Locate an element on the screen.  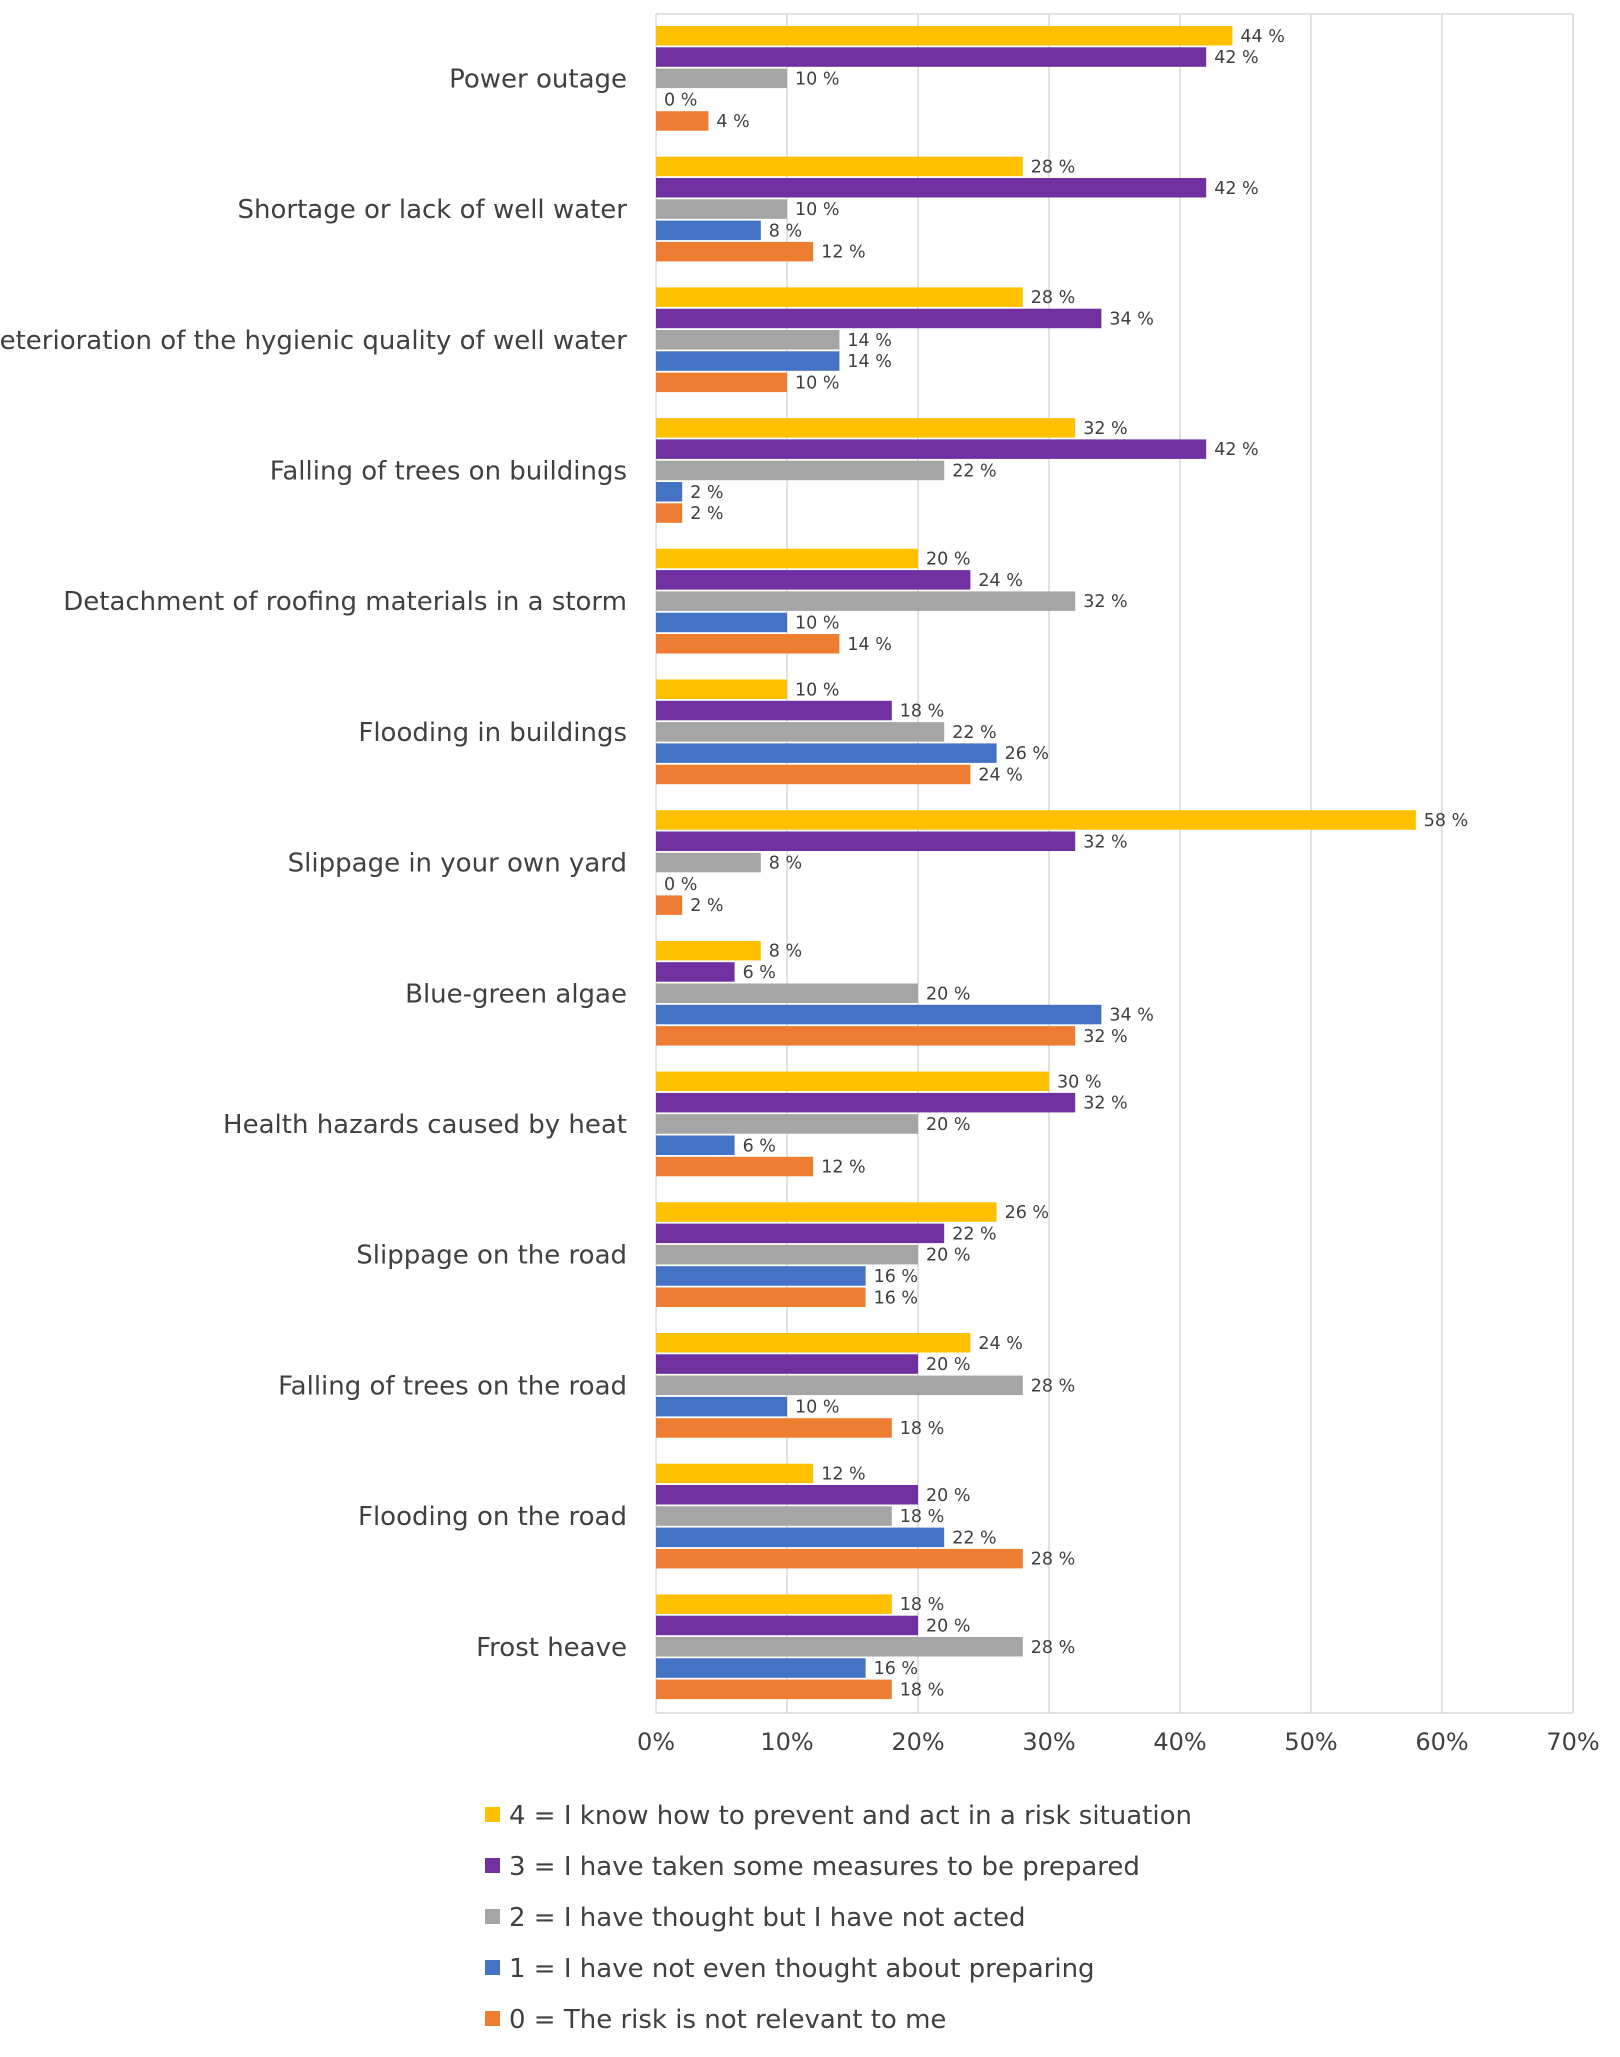
data-label-1-4: 12 % is located at coordinates (843, 253).